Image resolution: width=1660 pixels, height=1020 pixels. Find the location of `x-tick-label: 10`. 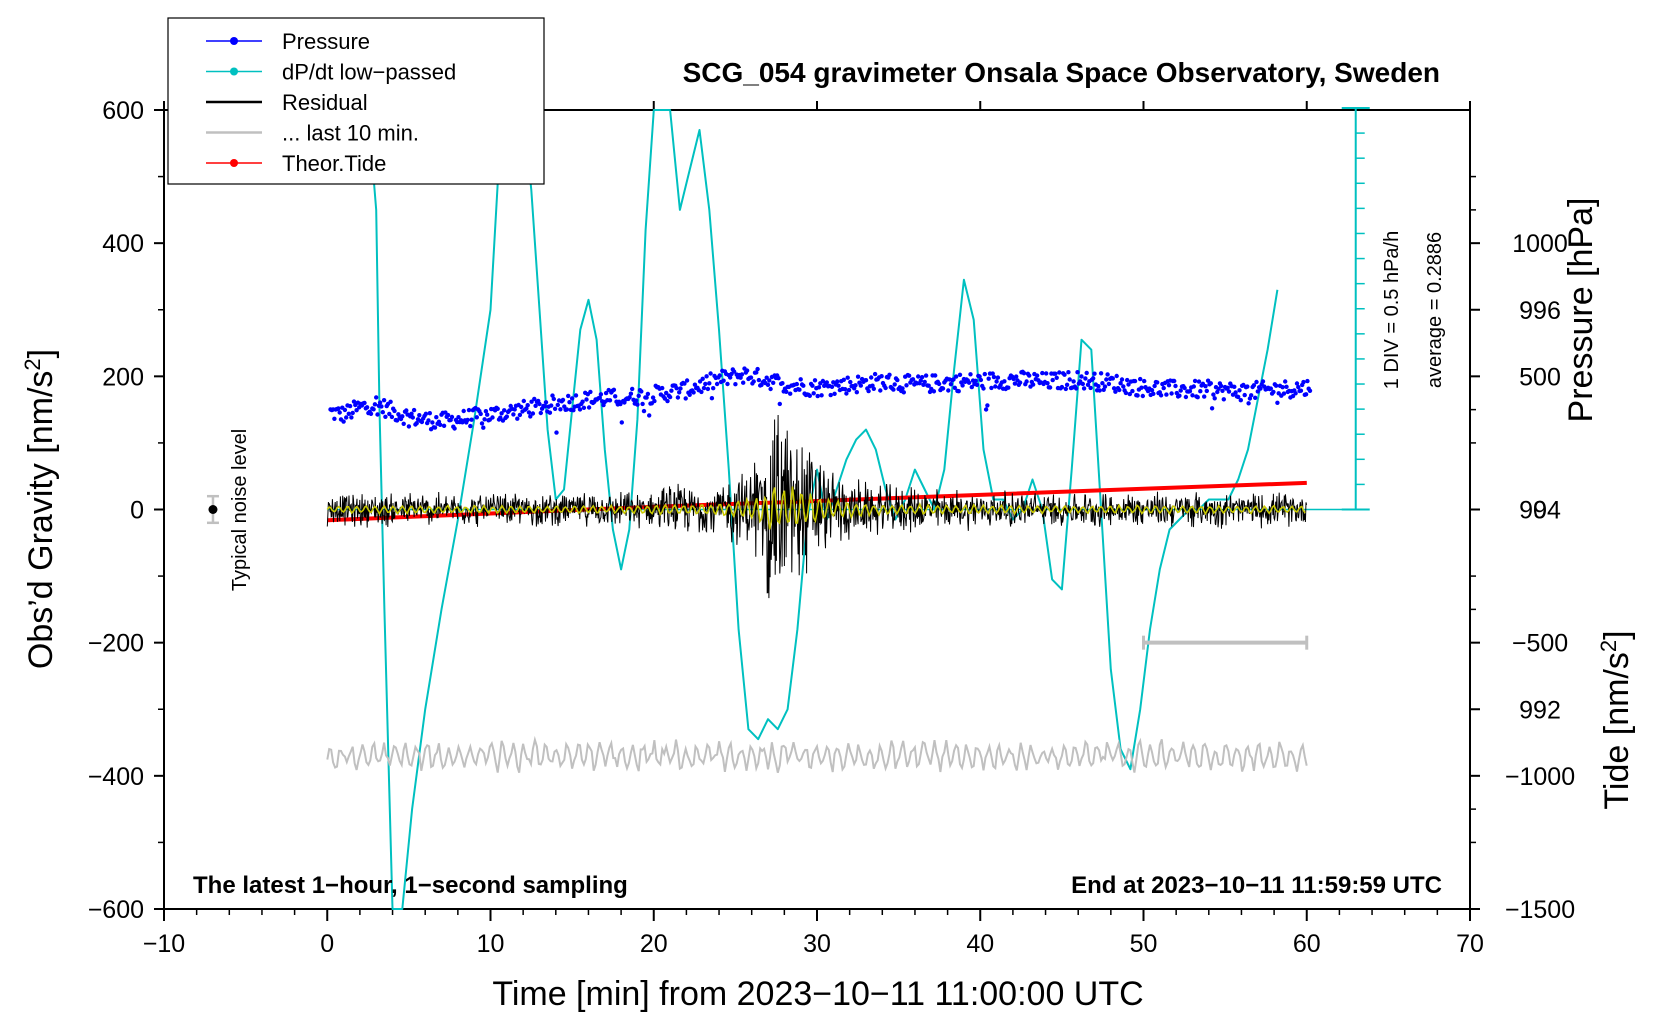

x-tick-label: 10 is located at coordinates (491, 944).